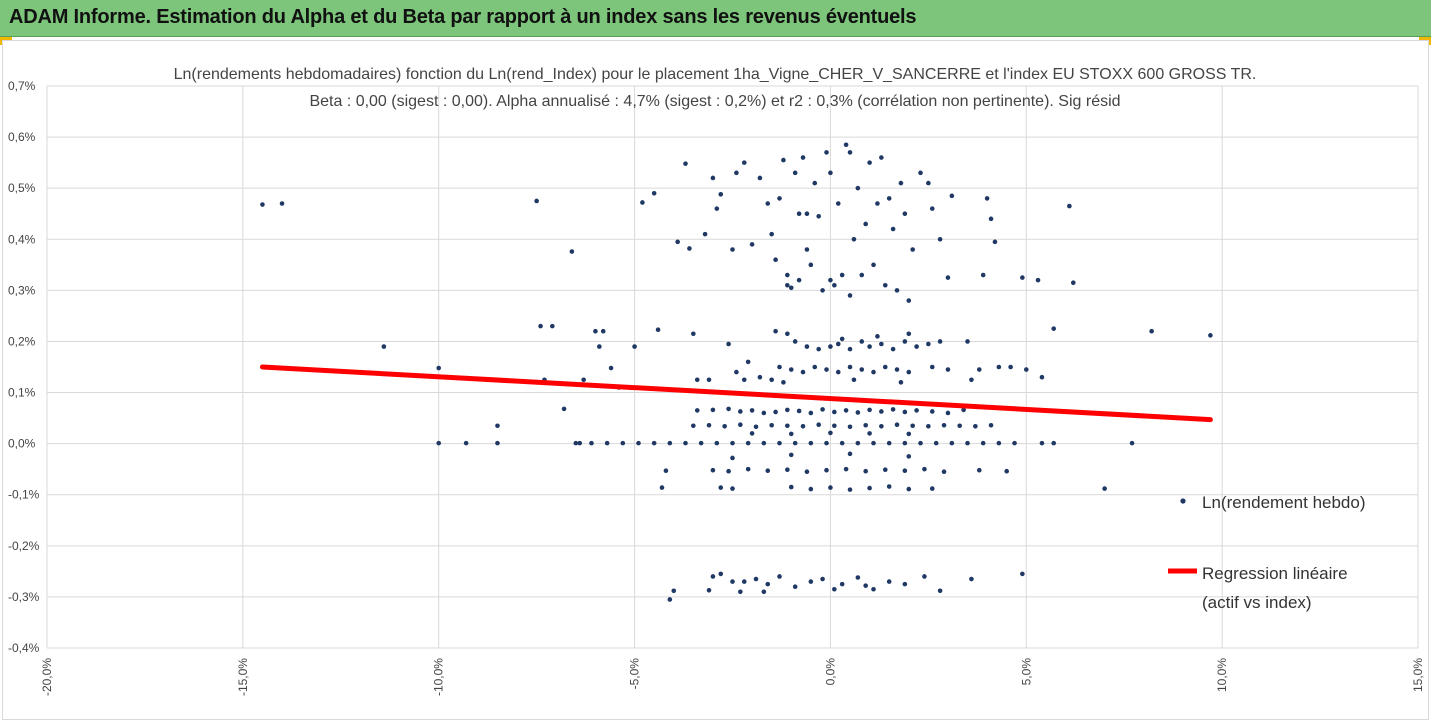  I want to click on y-tick-label: 0,2%, so click(22, 341).